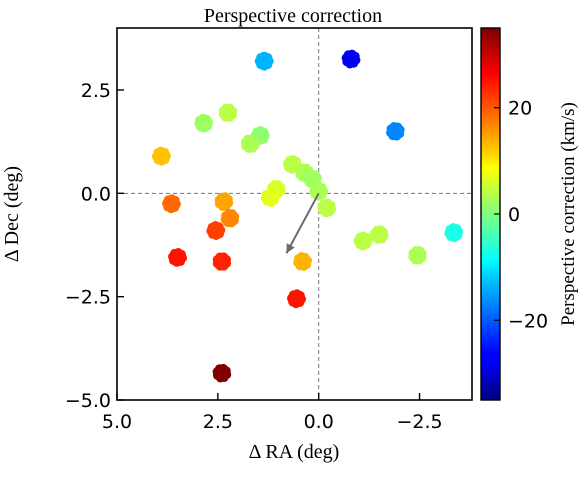  Describe the element at coordinates (117, 422) in the screenshot. I see `x-tick-label: 5.0` at that location.